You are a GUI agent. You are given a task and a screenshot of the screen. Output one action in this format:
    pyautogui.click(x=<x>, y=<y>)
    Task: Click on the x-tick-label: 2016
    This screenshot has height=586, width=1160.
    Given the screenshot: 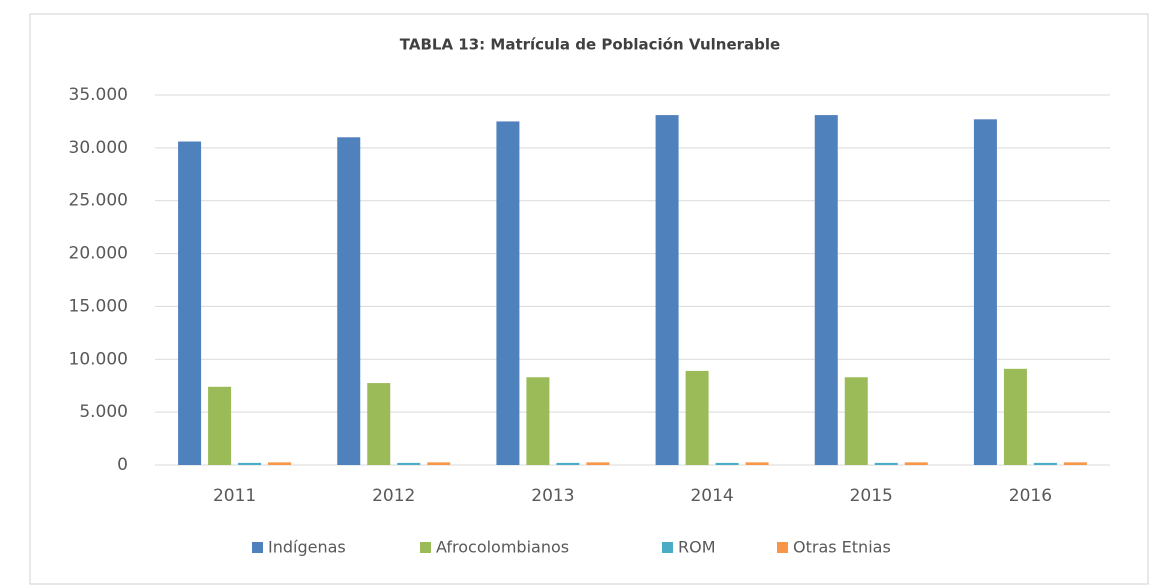 What is the action you would take?
    pyautogui.click(x=1030, y=496)
    